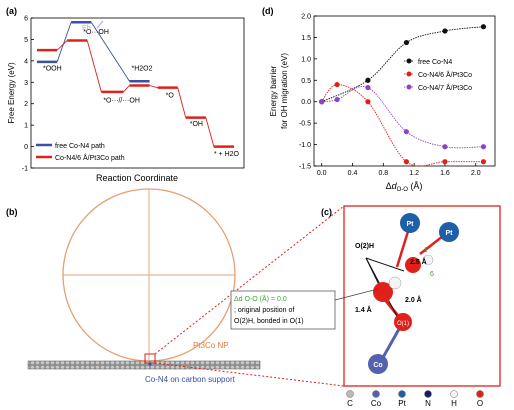 This screenshot has width=514, height=410. What do you see at coordinates (86, 28) in the screenshot?
I see `panel-a-barrier-label: Eb` at bounding box center [86, 28].